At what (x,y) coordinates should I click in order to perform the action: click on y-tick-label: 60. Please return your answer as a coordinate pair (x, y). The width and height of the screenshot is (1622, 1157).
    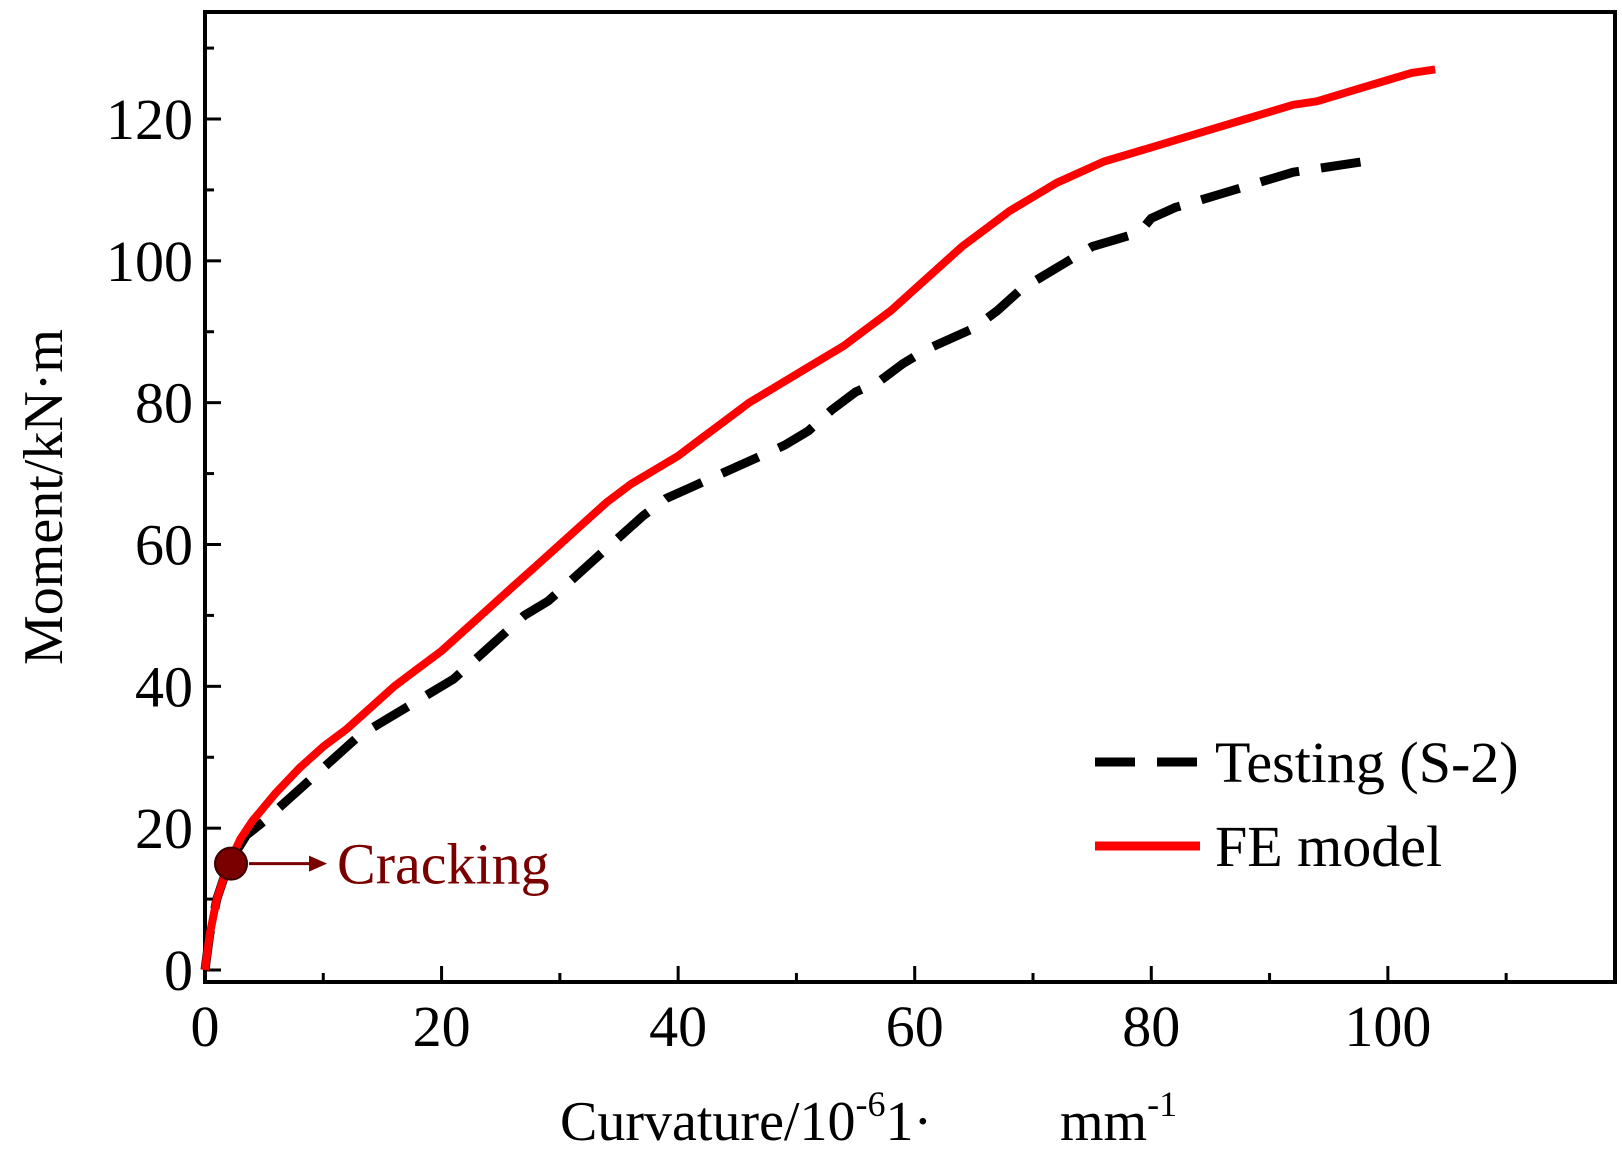
    Looking at the image, I should click on (164, 545).